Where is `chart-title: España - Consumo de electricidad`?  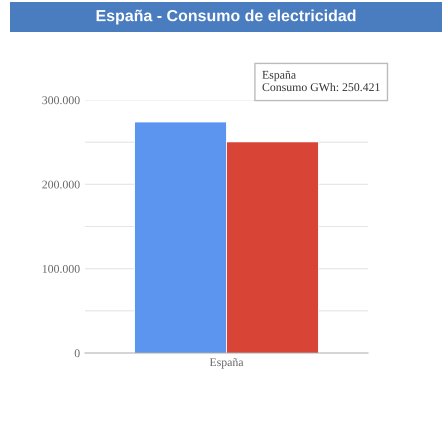 chart-title: España - Consumo de electricidad is located at coordinates (226, 17).